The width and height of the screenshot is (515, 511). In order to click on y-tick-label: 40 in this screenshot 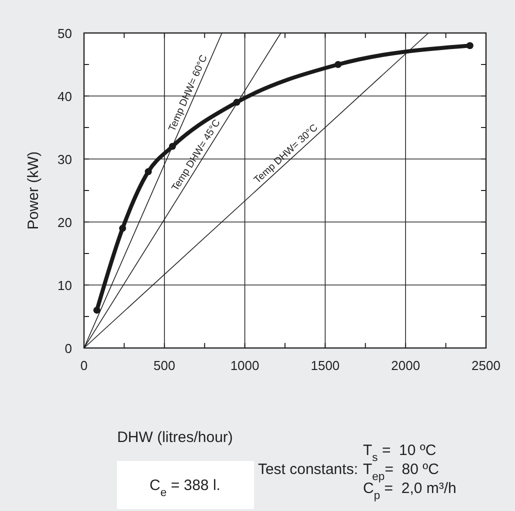, I will do `click(65, 96)`.